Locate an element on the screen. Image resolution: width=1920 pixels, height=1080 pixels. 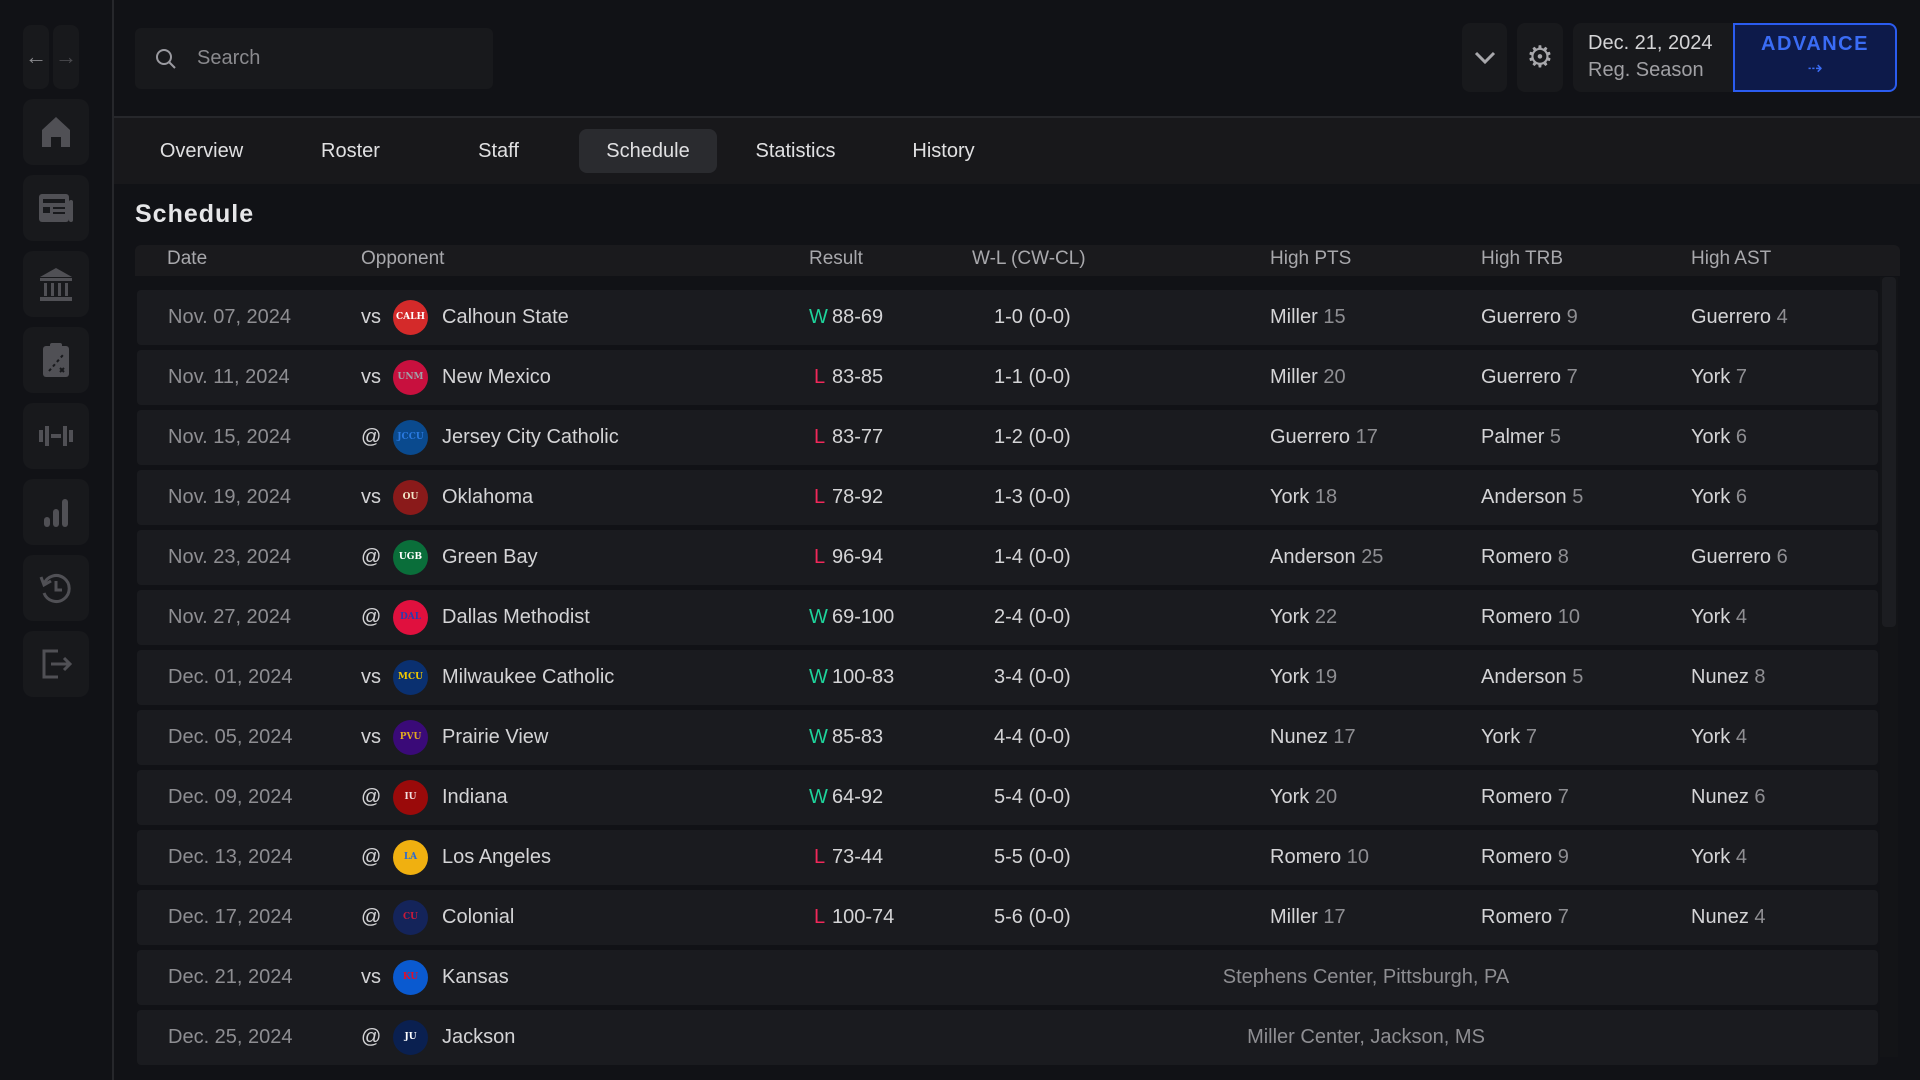
advance-button: ADVANCE ⇢ is located at coordinates (1815, 57).